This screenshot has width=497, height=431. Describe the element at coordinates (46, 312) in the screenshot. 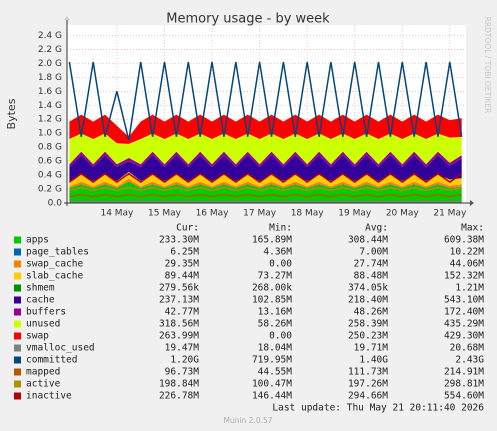

I see `legend-label: buffers` at that location.